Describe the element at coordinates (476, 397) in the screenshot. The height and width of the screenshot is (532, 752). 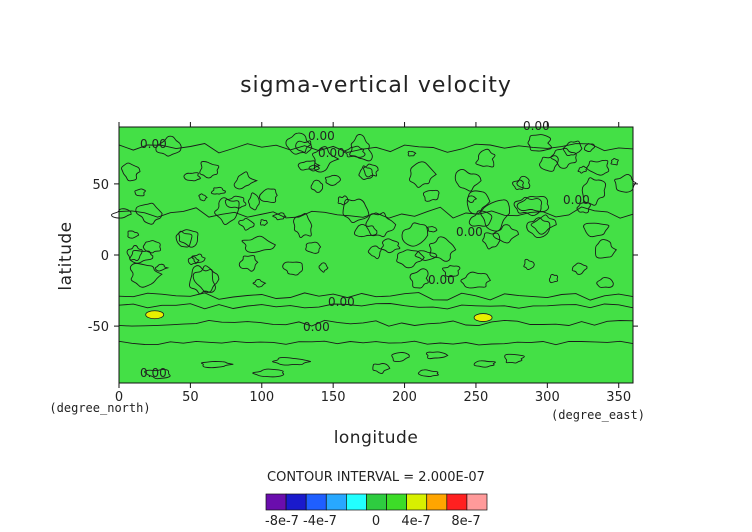
I see `x-tick-label: 250` at that location.